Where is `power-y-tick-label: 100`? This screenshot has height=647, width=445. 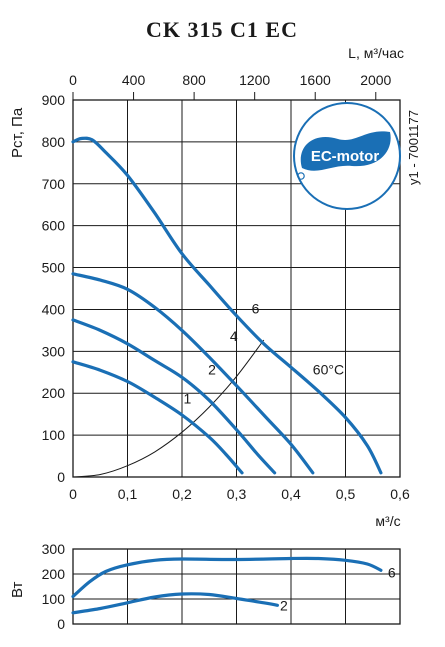
power-y-tick-label: 100 is located at coordinates (54, 599).